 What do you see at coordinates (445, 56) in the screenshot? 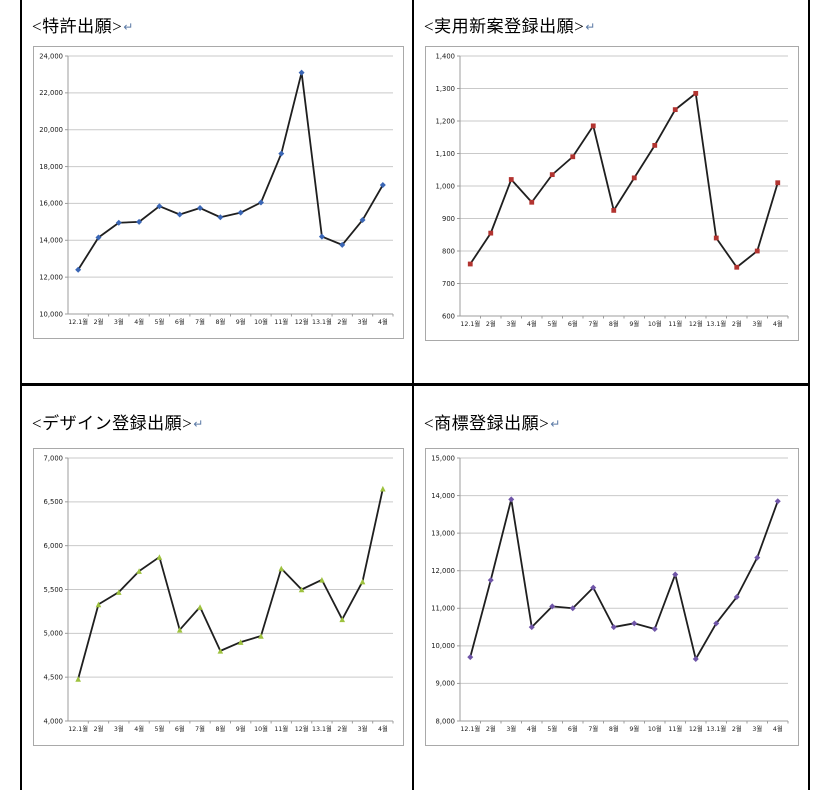
I see `svg-text: 1,400` at bounding box center [445, 56].